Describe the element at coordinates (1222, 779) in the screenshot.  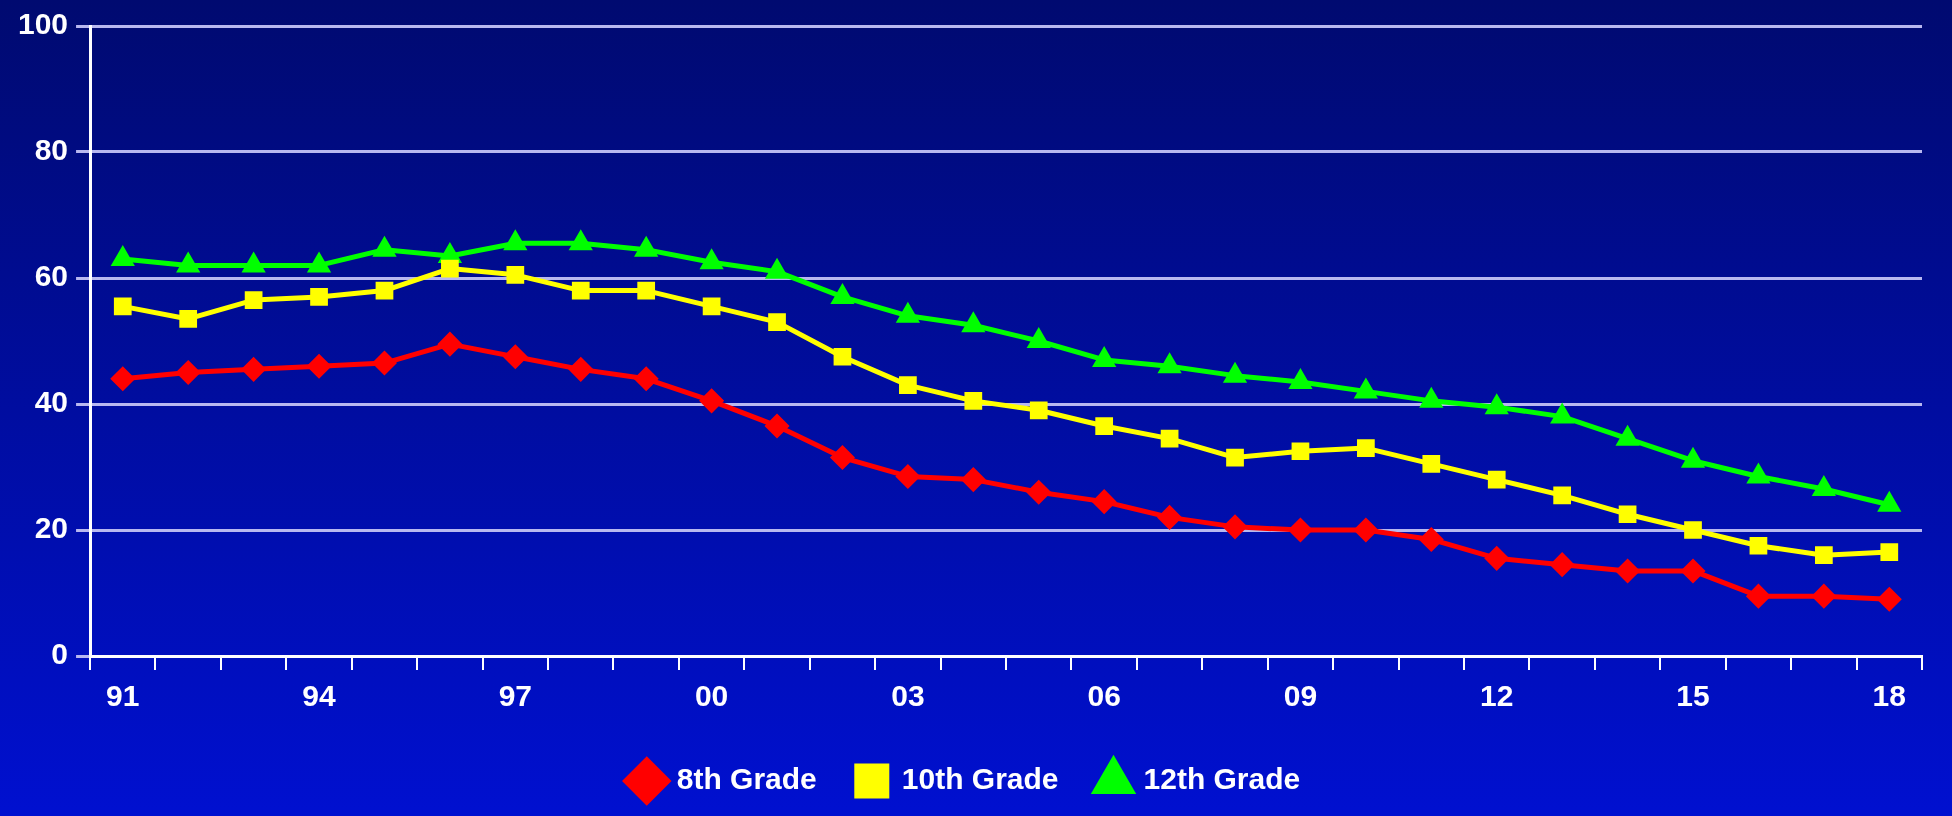
I see `legend-label: 12th Grade` at that location.